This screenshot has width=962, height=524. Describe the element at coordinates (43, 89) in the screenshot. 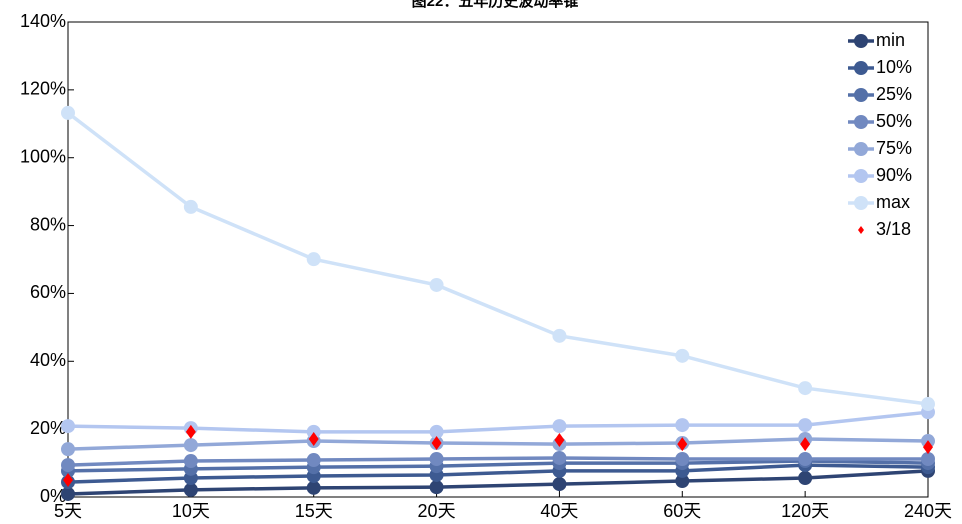

I see `y-tick-label: 120%` at that location.